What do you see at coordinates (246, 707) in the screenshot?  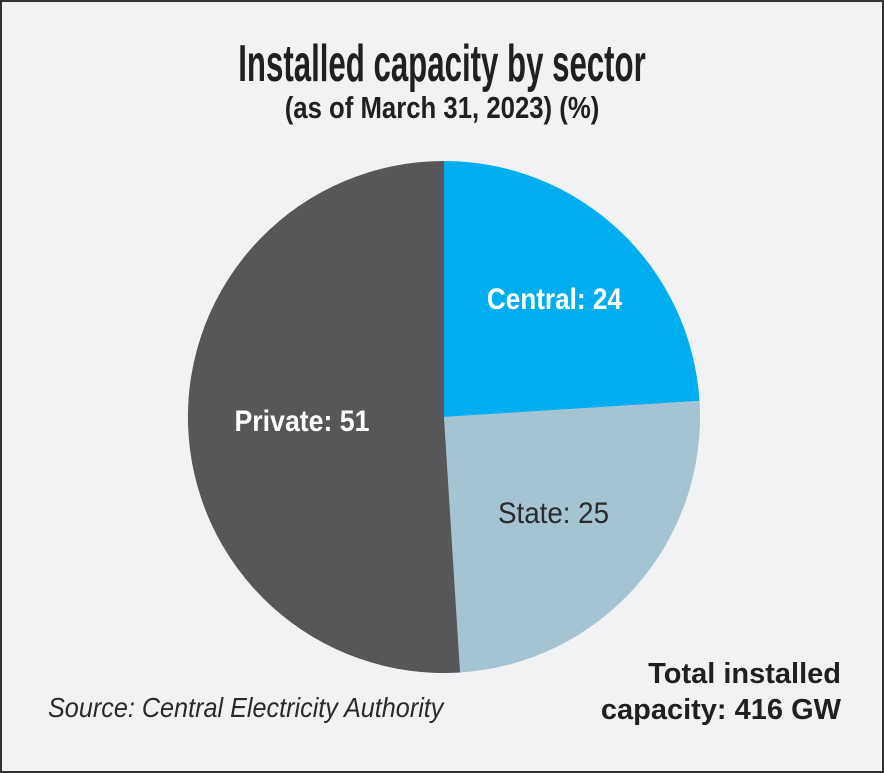 I see `source-note: Source: Central Electricity Authority` at bounding box center [246, 707].